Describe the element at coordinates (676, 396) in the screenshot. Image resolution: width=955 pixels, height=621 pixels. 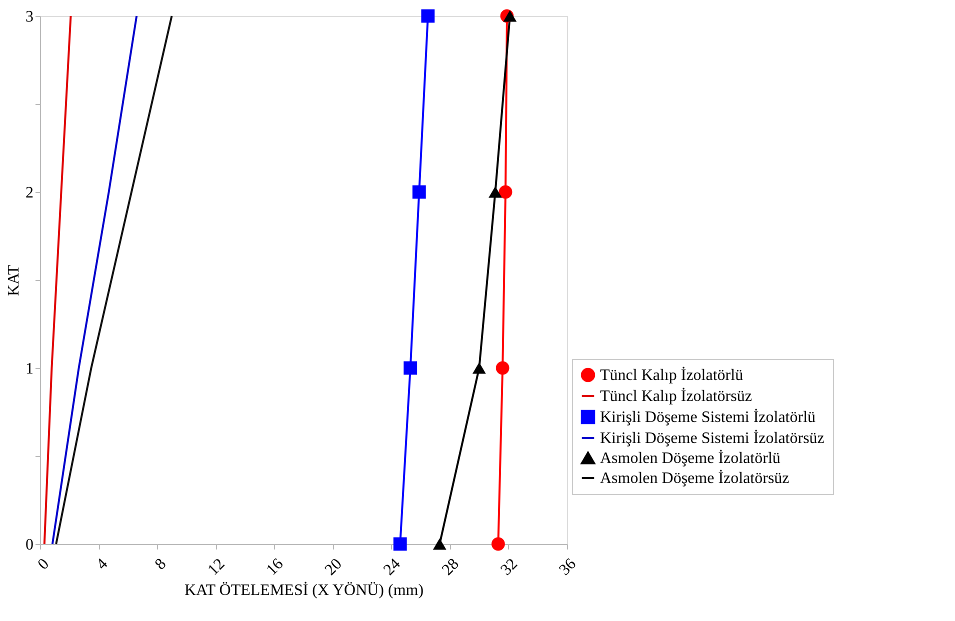
I see `legend-label: Tüncl Kalıp İzolatörsüz` at that location.